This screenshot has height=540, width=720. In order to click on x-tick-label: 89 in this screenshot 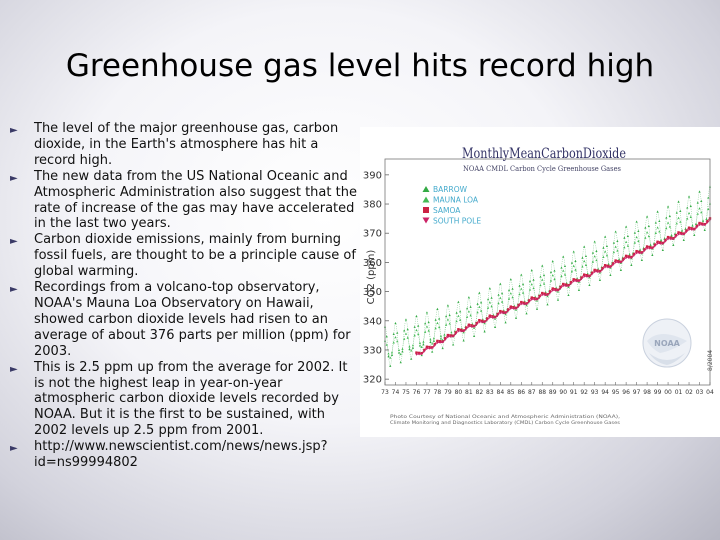, I will do `click(553, 392)`.